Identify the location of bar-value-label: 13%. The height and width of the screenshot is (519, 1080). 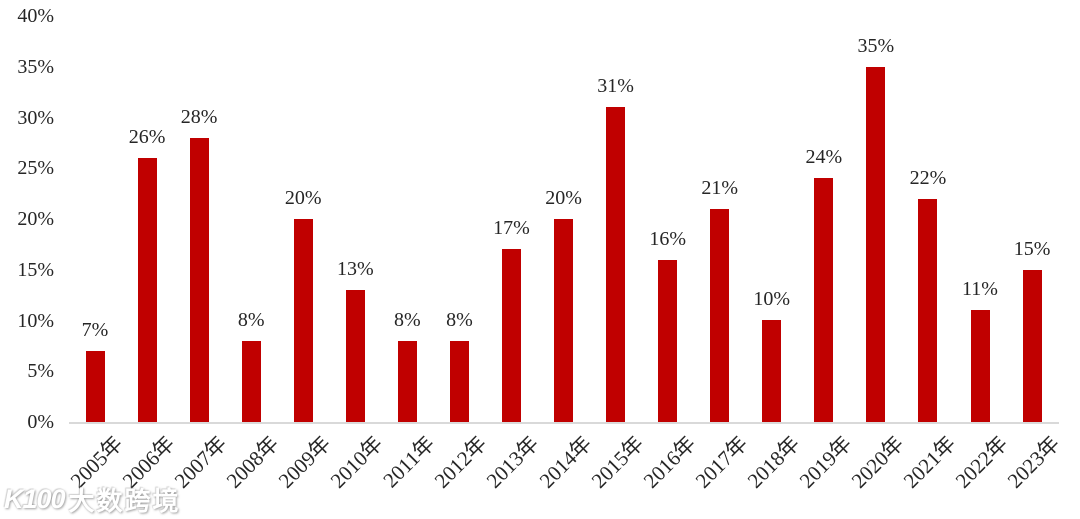
(355, 269).